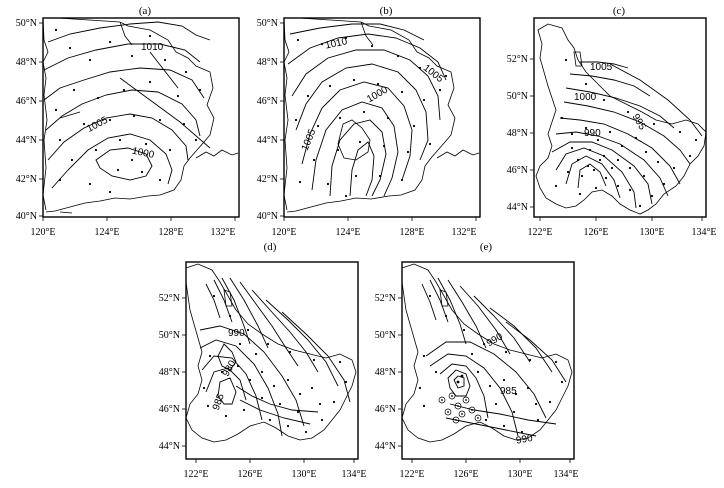 Image resolution: width=724 pixels, height=488 pixels. What do you see at coordinates (236, 333) in the screenshot?
I see `panel-d-isobar-label: 990` at bounding box center [236, 333].